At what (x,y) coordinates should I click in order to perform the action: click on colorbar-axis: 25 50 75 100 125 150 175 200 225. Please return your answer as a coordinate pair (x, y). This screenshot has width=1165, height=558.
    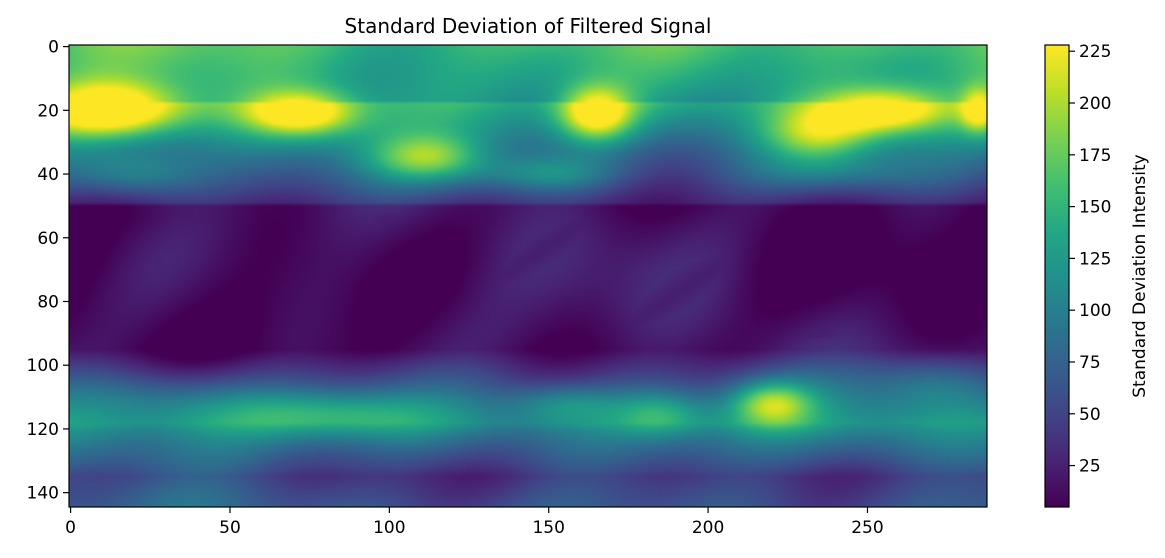
    Looking at the image, I should click on (1090, 259).